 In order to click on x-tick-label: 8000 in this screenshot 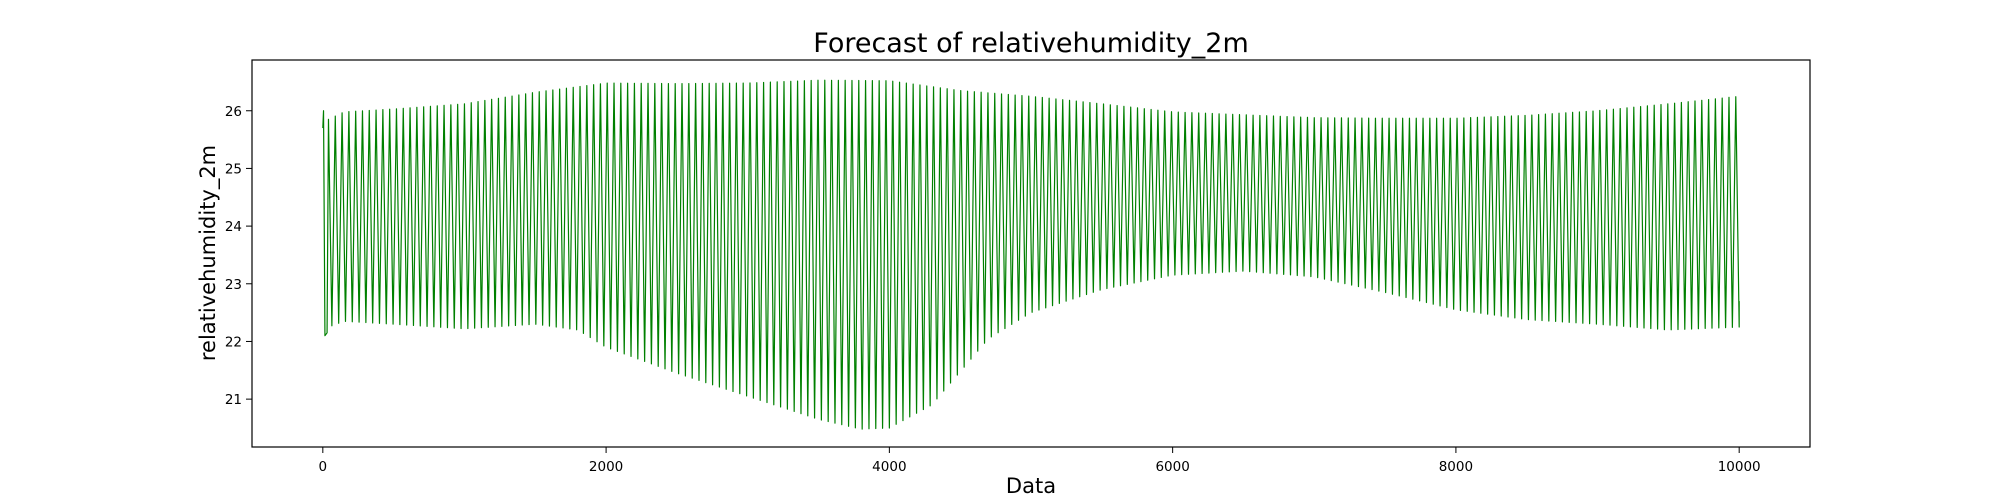, I will do `click(1456, 467)`.